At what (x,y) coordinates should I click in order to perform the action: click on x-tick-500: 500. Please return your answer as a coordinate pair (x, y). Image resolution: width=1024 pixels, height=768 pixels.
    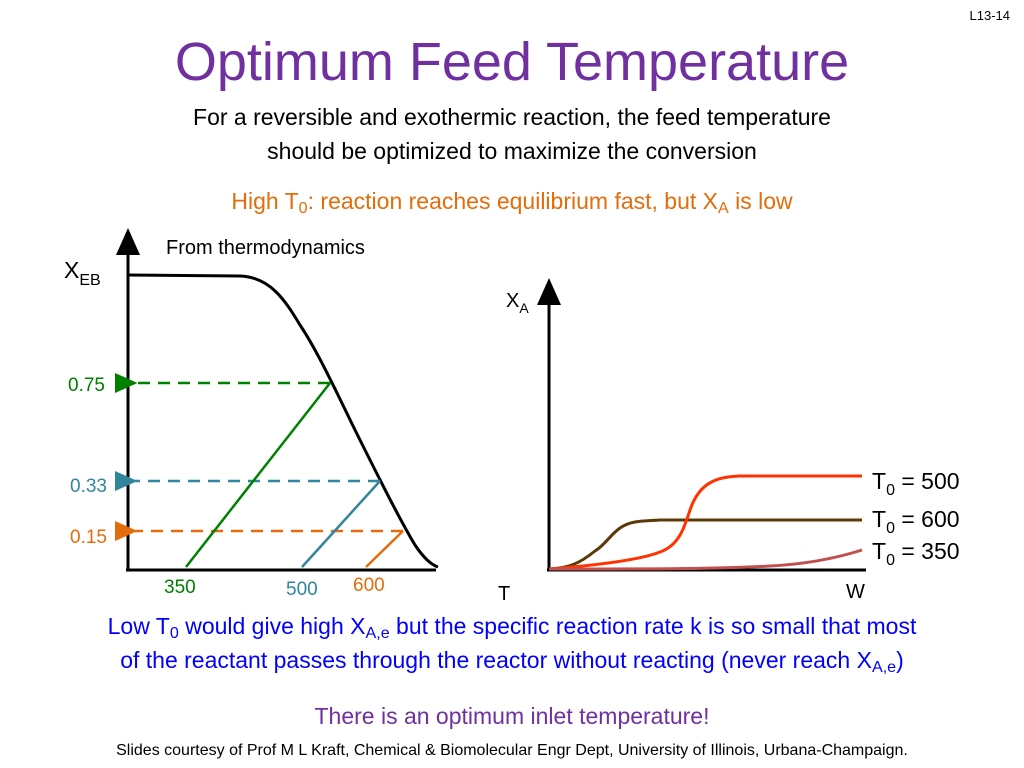
    Looking at the image, I should click on (302, 589).